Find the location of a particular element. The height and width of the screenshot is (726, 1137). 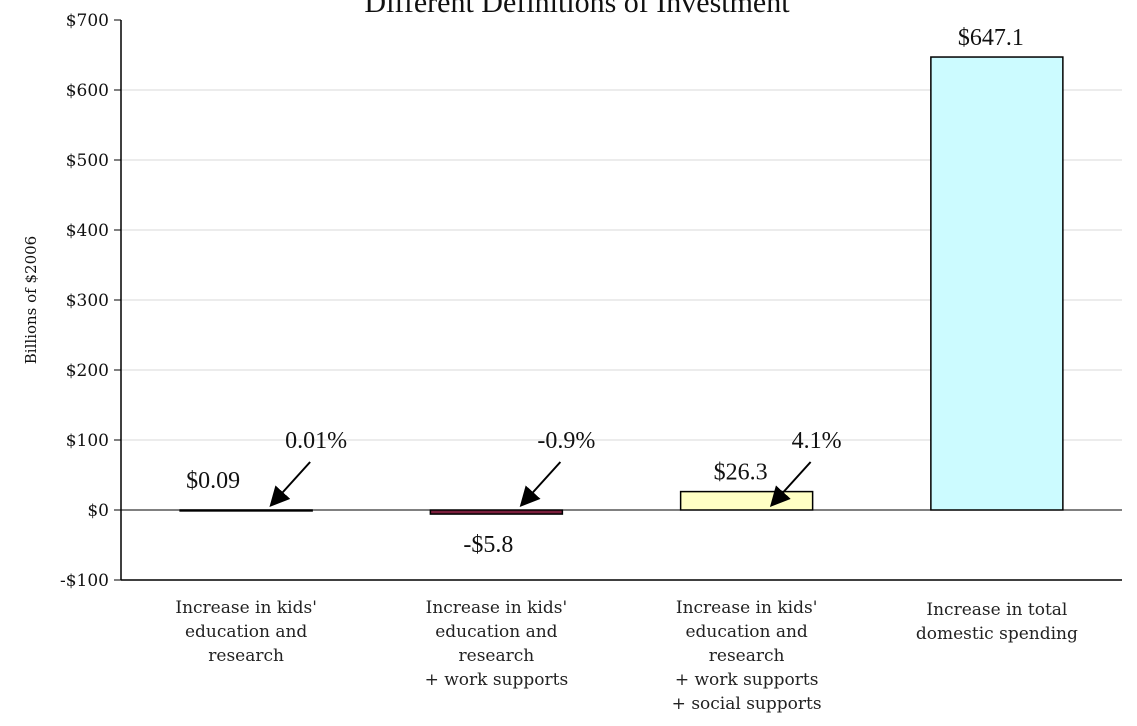

y-tick-label: $500 is located at coordinates (87, 161).